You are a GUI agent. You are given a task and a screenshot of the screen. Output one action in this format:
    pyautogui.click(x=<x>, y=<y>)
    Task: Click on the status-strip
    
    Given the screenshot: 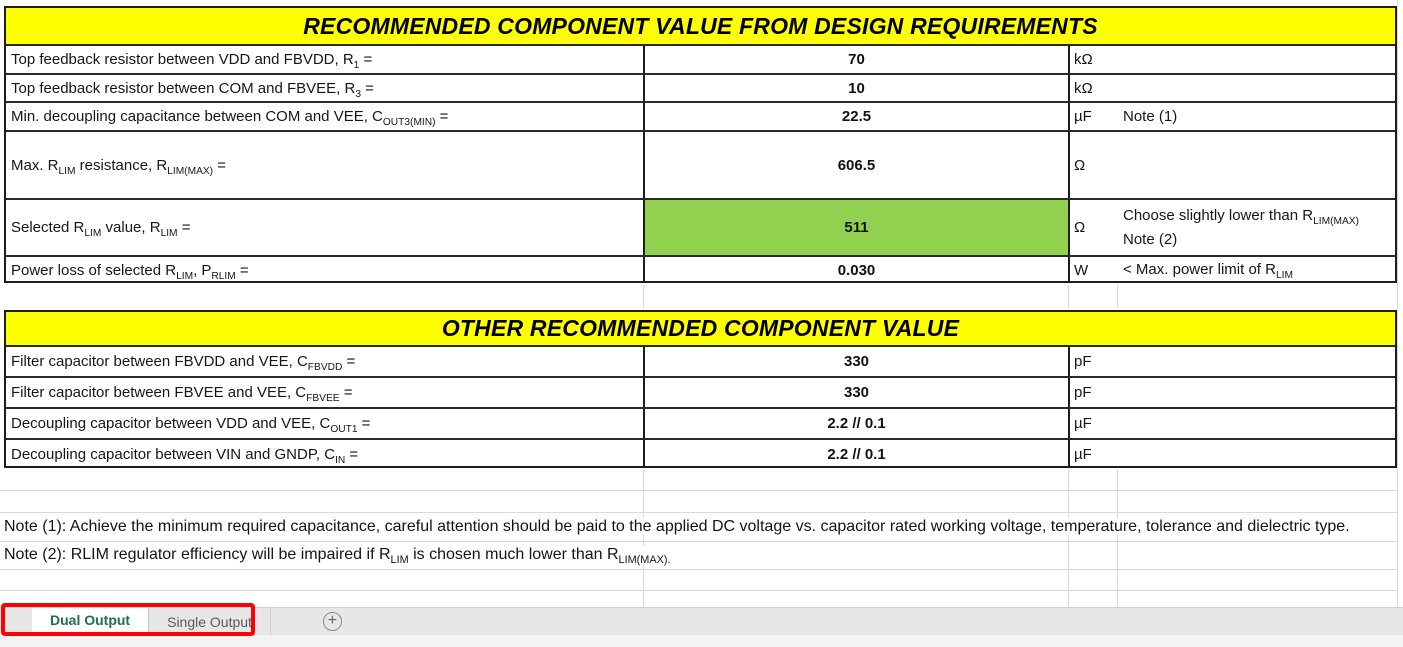 What is the action you would take?
    pyautogui.click(x=701, y=641)
    